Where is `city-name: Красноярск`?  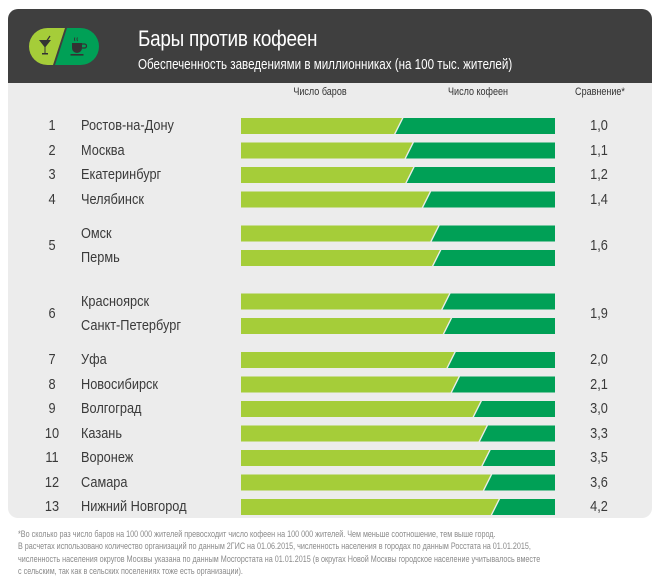 city-name: Красноярск is located at coordinates (115, 301).